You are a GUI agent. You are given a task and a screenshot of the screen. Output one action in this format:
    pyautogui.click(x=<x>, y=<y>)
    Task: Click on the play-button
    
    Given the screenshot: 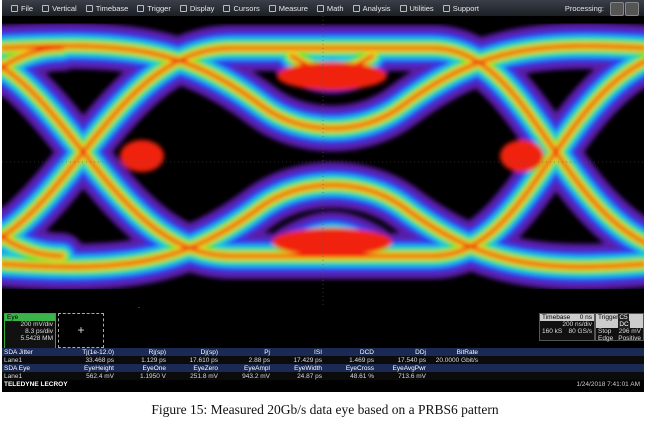 What is the action you would take?
    pyautogui.click(x=632, y=9)
    